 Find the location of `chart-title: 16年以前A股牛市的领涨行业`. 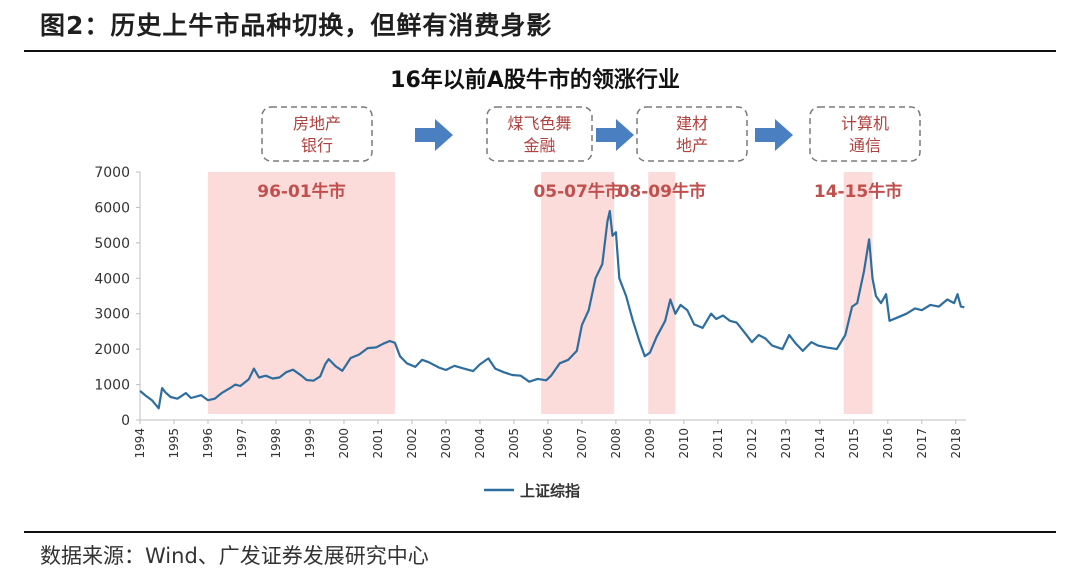

chart-title: 16年以前A股牛市的领涨行业 is located at coordinates (535, 80).